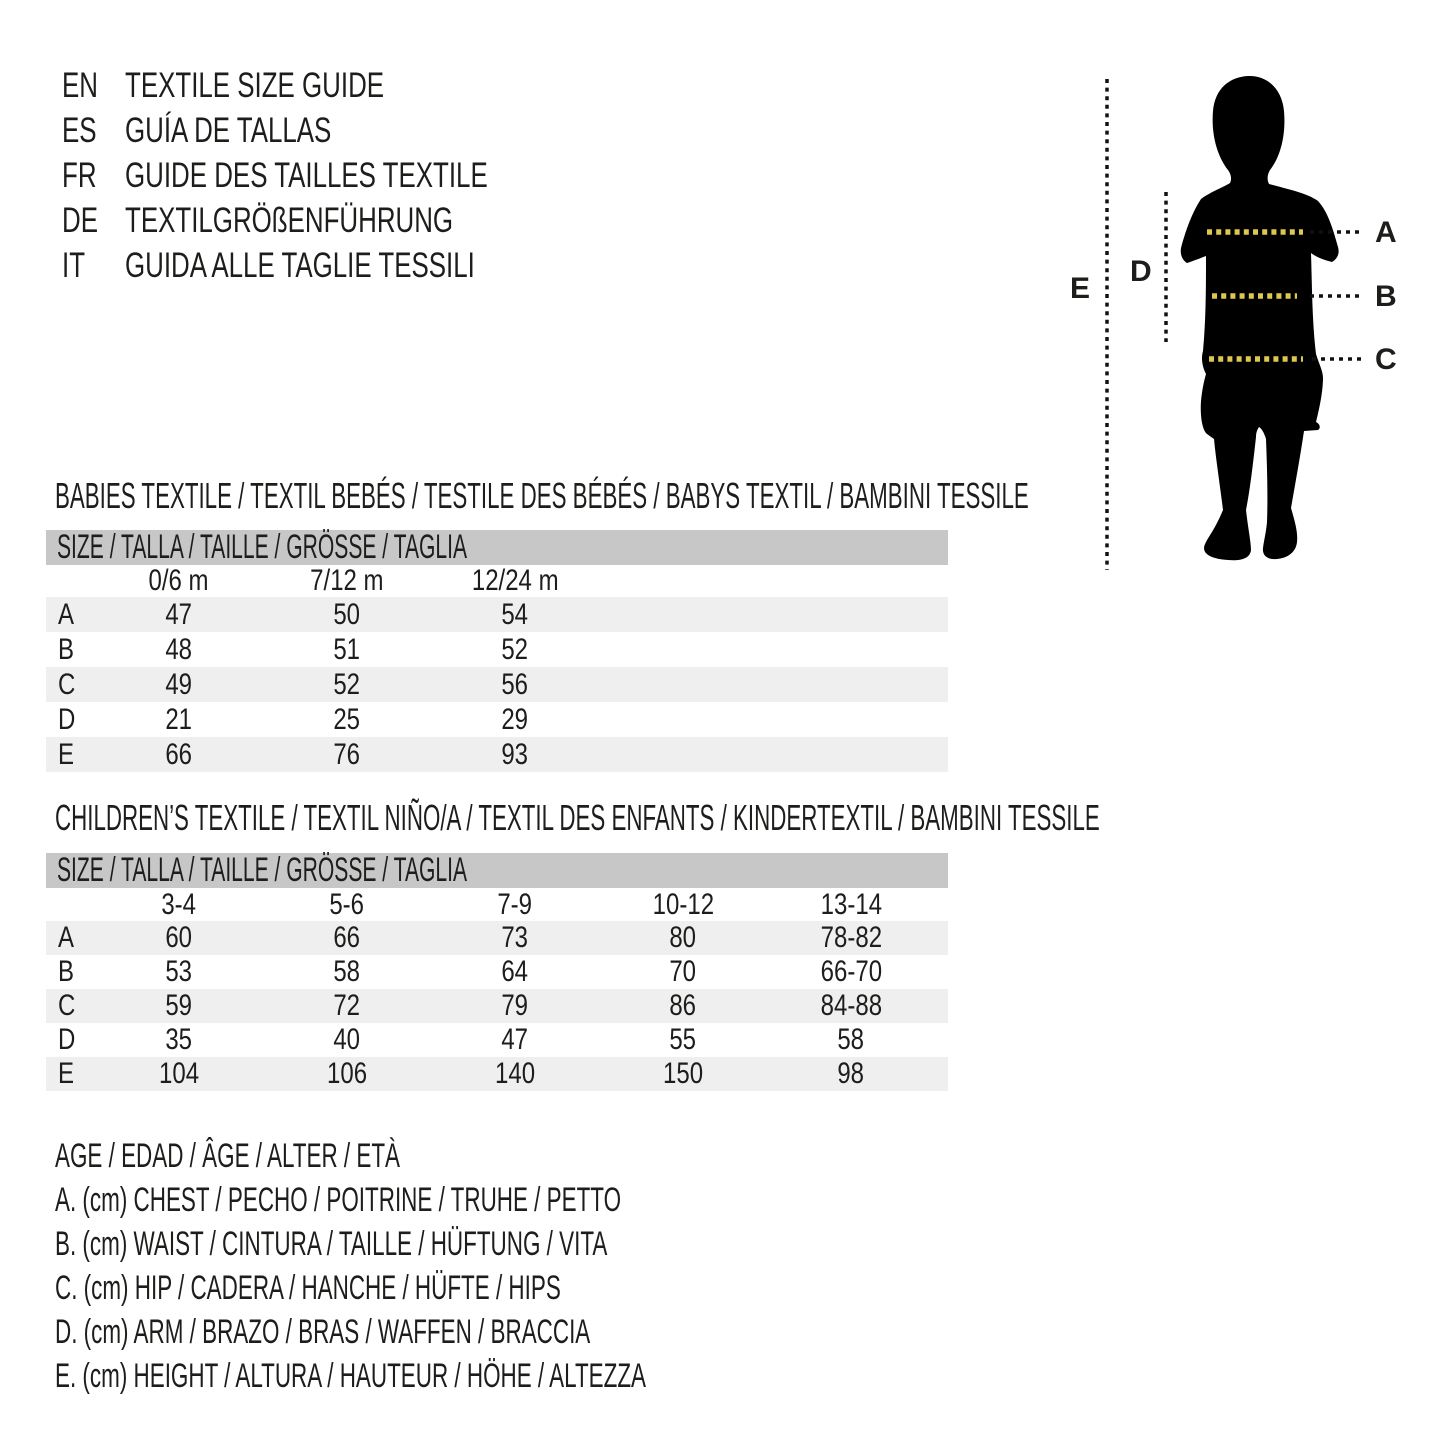 This screenshot has height=1445, width=1445. What do you see at coordinates (228, 1155) in the screenshot?
I see `legend-line-age: AGE / EDAD / ÂGE / ALTER / ETÀ` at bounding box center [228, 1155].